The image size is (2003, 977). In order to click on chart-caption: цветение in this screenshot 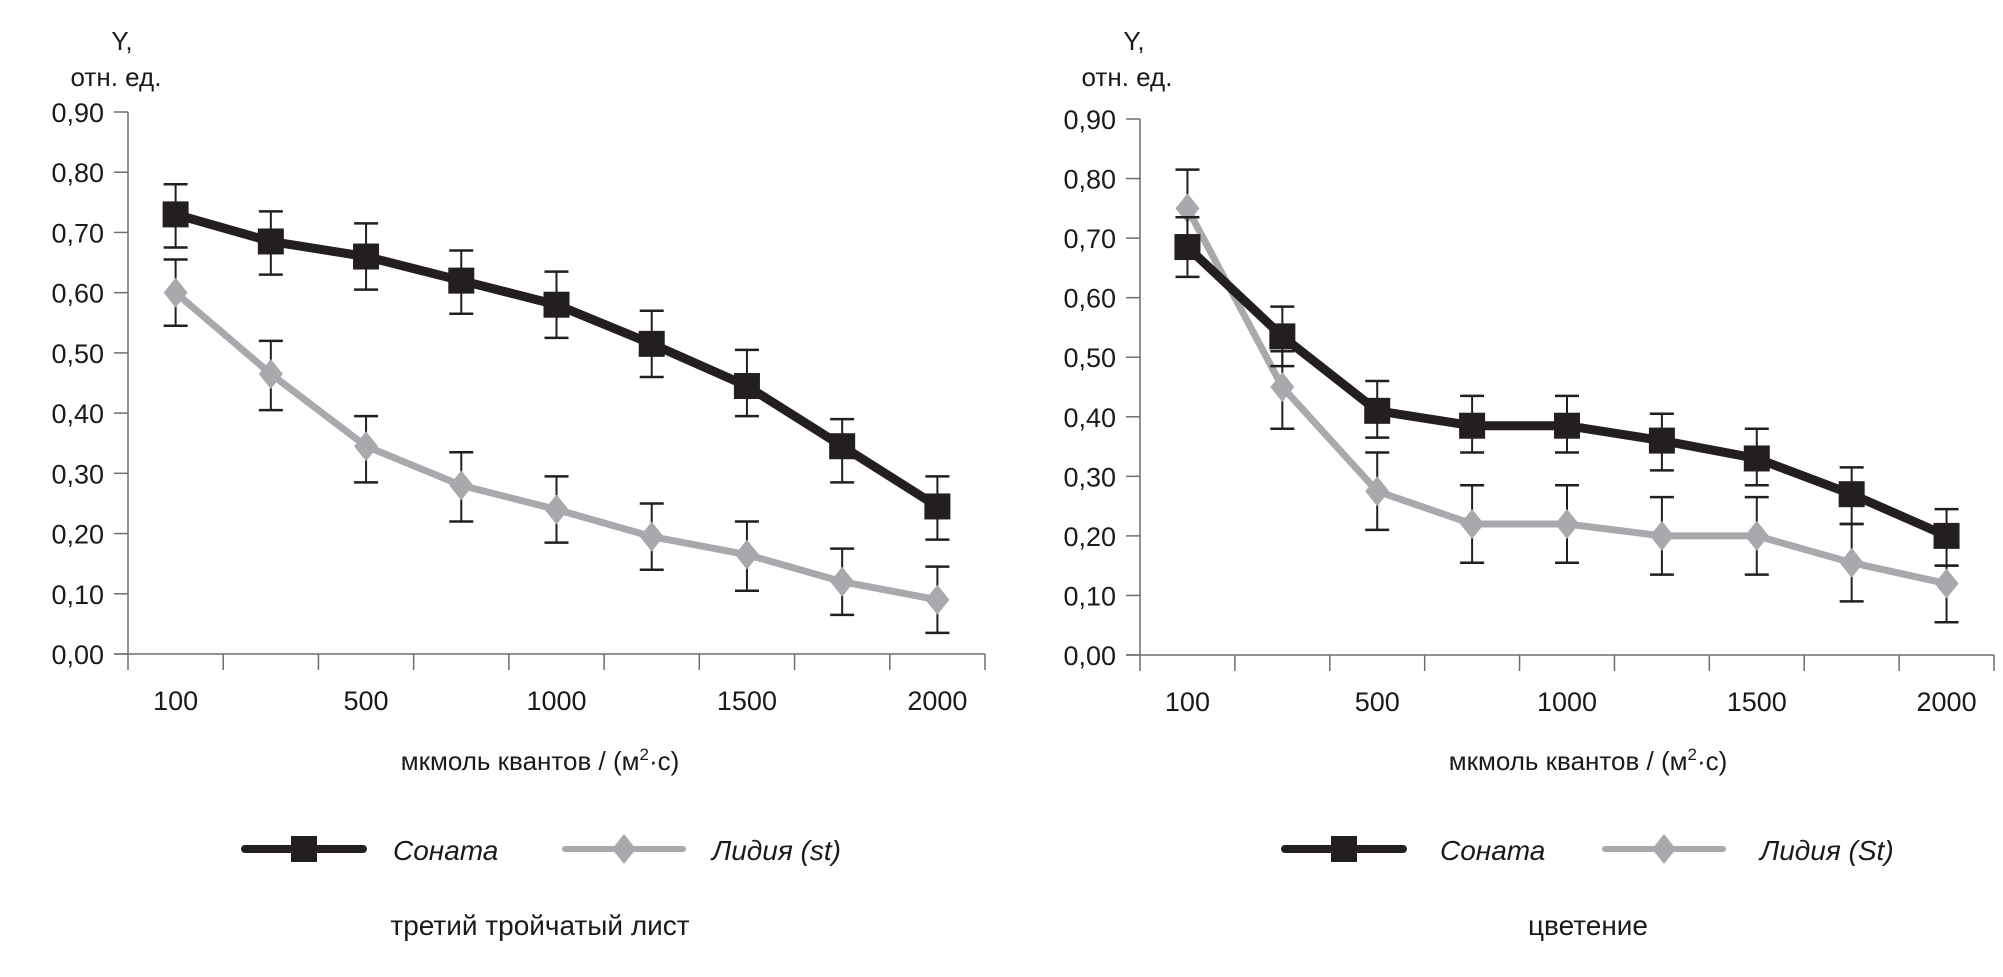, I will do `click(1588, 925)`.